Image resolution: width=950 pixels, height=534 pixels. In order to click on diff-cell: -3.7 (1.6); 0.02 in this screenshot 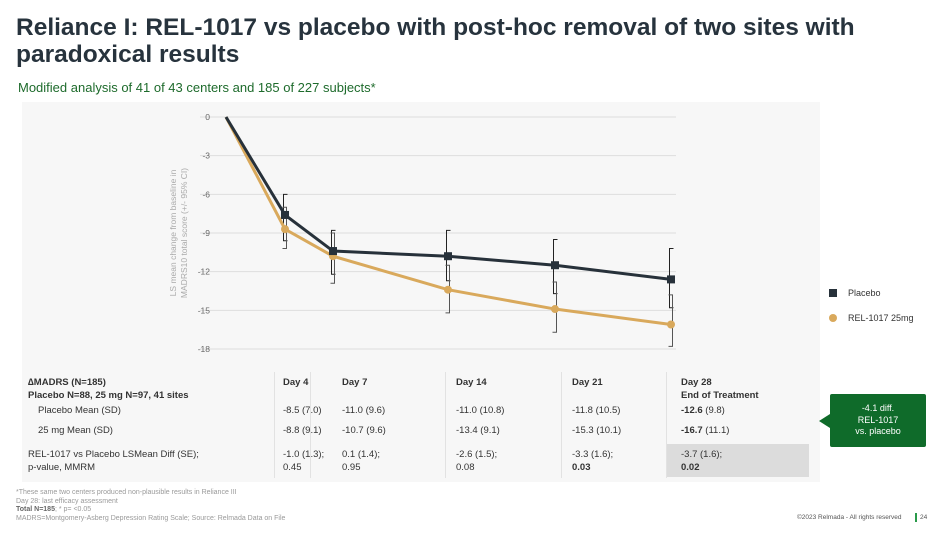, I will do `click(702, 461)`.